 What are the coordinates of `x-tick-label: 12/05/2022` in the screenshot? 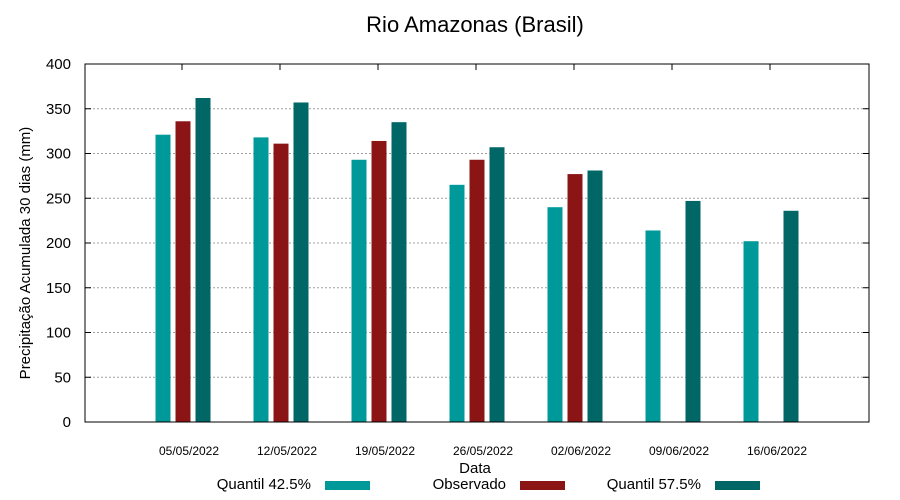 It's located at (287, 451).